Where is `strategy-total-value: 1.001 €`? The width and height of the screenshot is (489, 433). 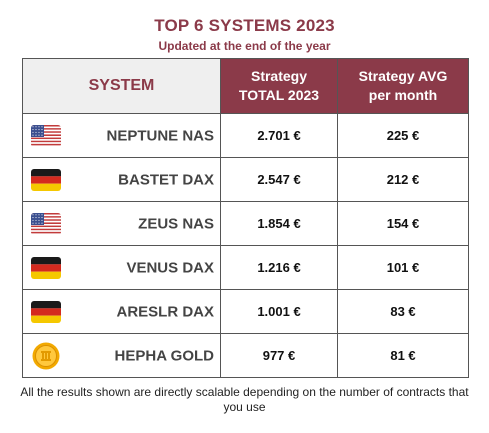
strategy-total-value: 1.001 € is located at coordinates (279, 311).